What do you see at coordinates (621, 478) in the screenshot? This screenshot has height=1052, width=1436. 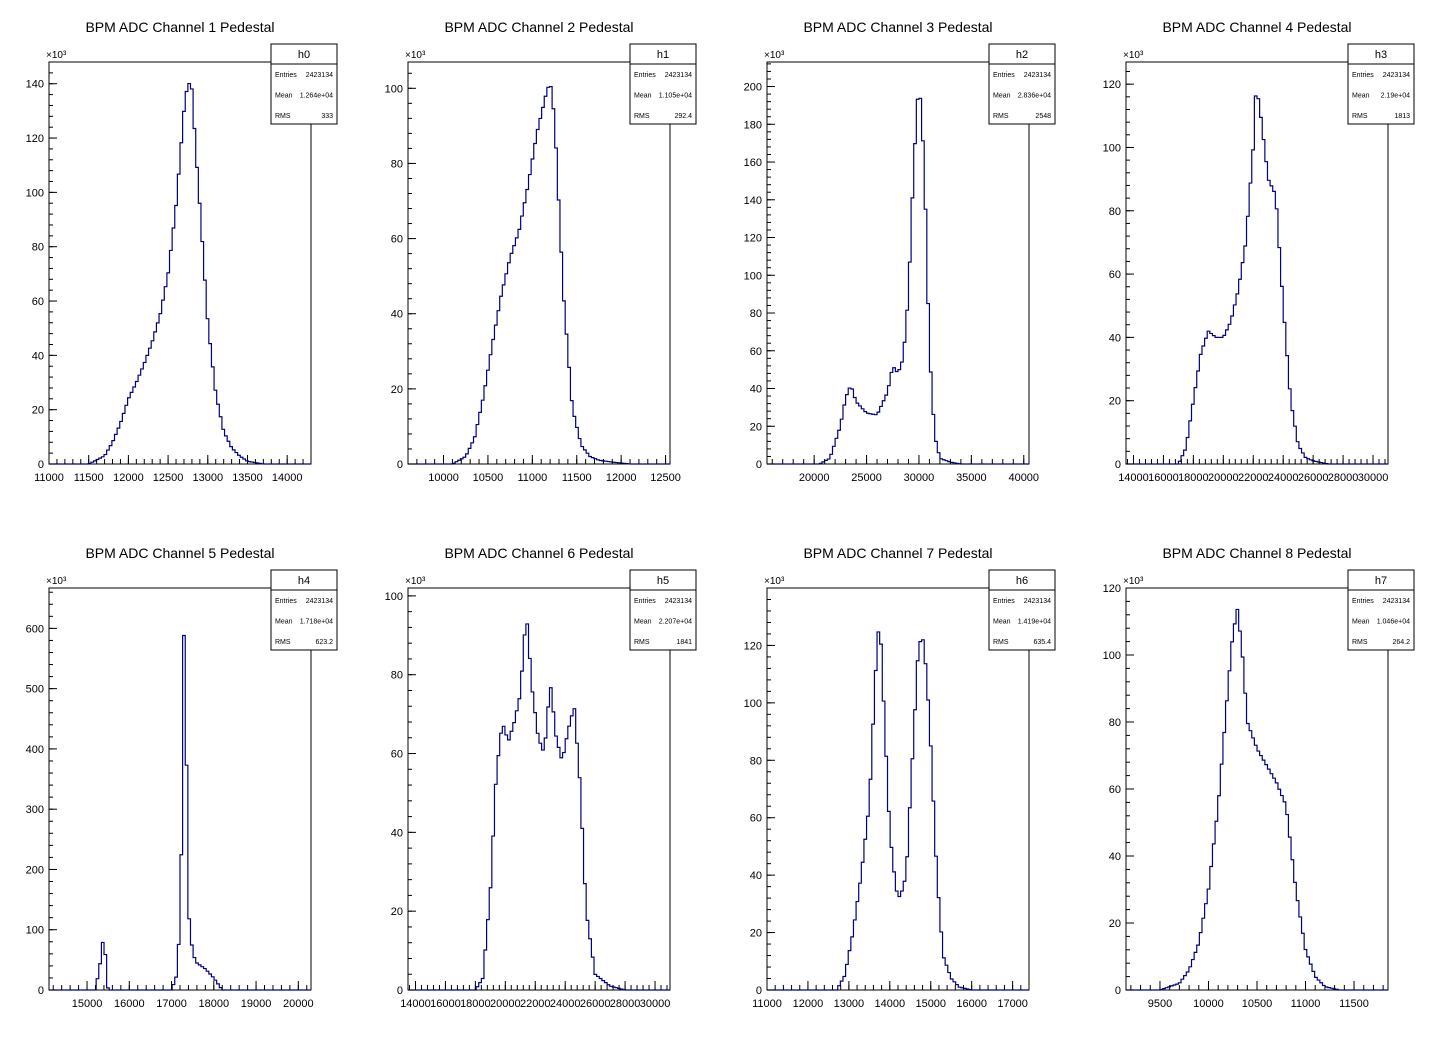 I see `x-tick-label: 12000` at bounding box center [621, 478].